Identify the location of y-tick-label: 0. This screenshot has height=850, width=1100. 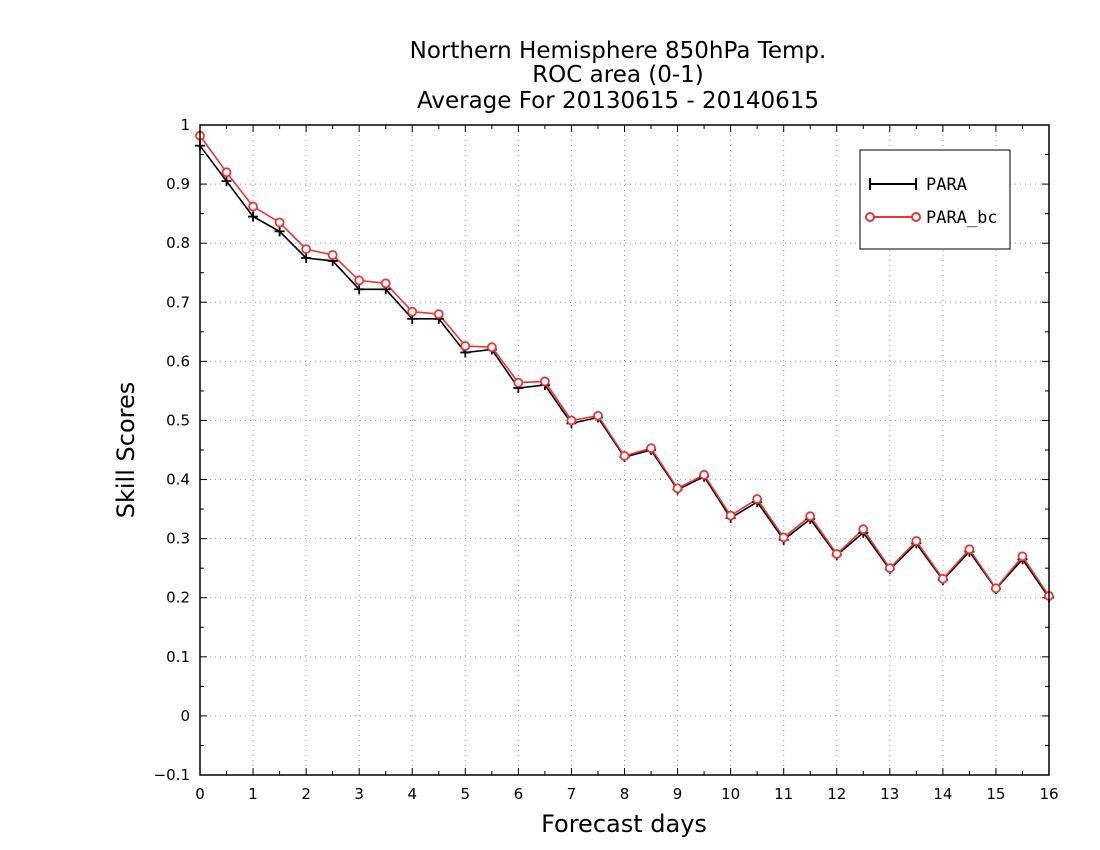
(185, 716).